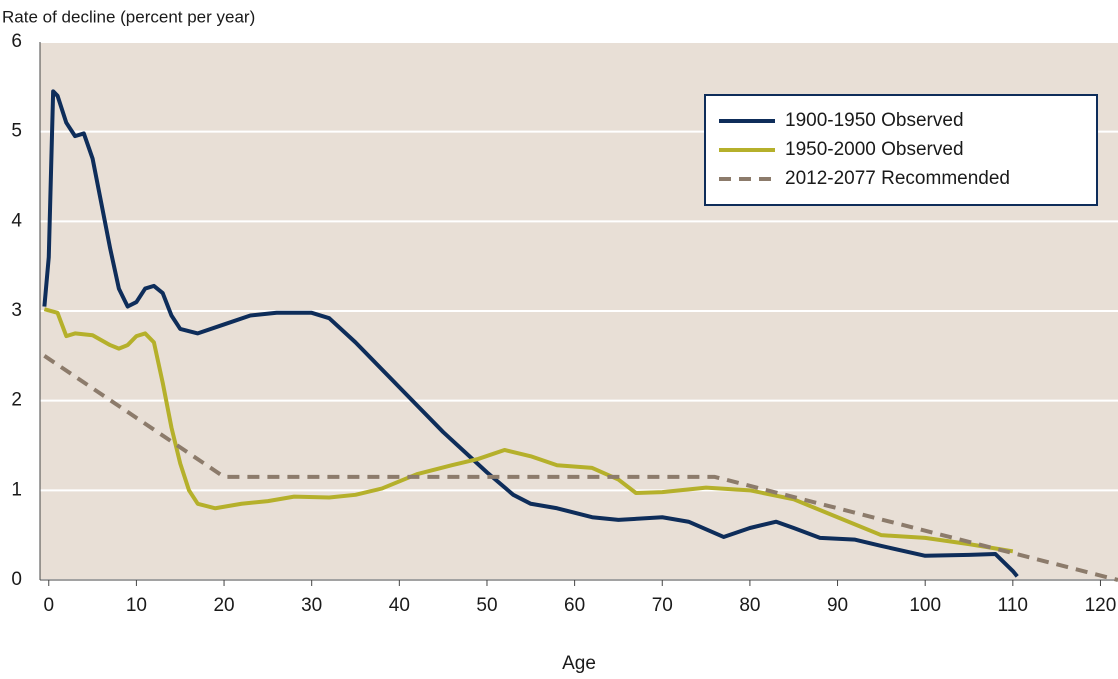 This screenshot has width=1118, height=679. What do you see at coordinates (579, 663) in the screenshot?
I see `x-axis-label: Age` at bounding box center [579, 663].